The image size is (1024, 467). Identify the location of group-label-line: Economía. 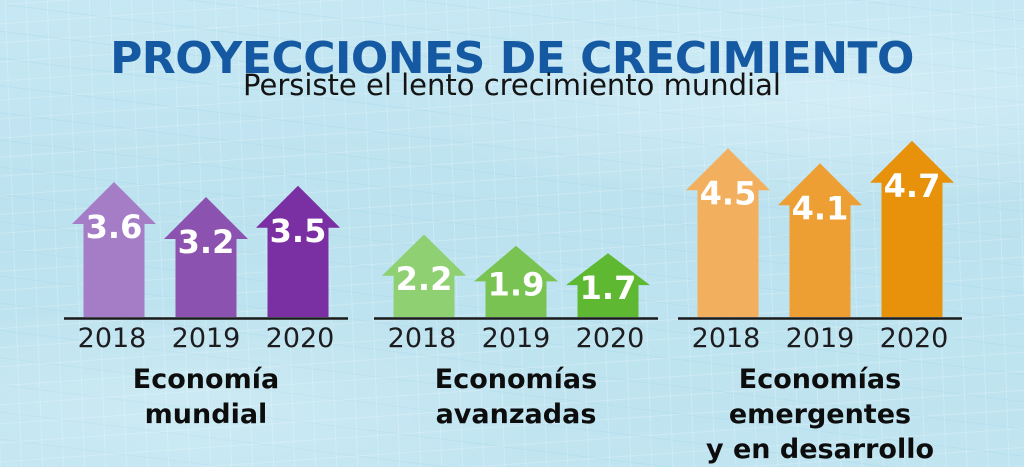
(206, 379).